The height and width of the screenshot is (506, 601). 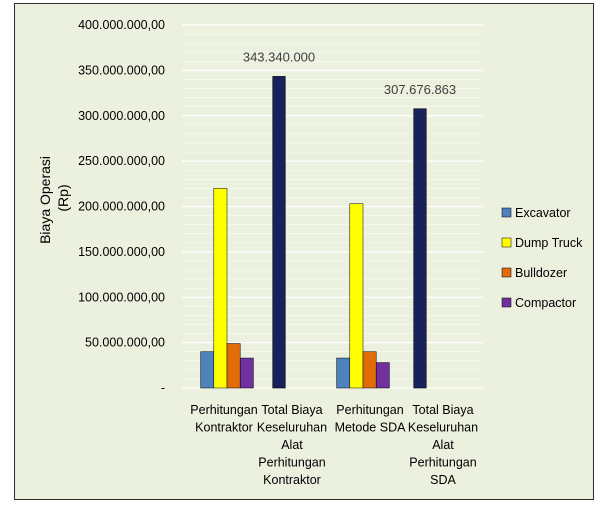 What do you see at coordinates (545, 303) in the screenshot?
I see `legend-label: Compactor` at bounding box center [545, 303].